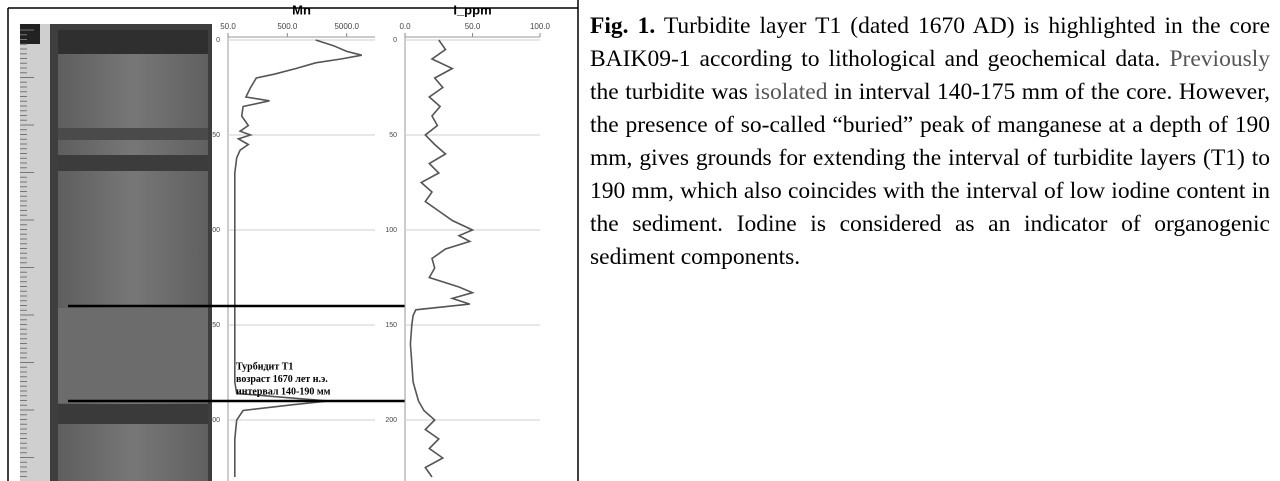 This screenshot has width=1280, height=481. I want to click on caption-label: Fig. 1., so click(623, 26).